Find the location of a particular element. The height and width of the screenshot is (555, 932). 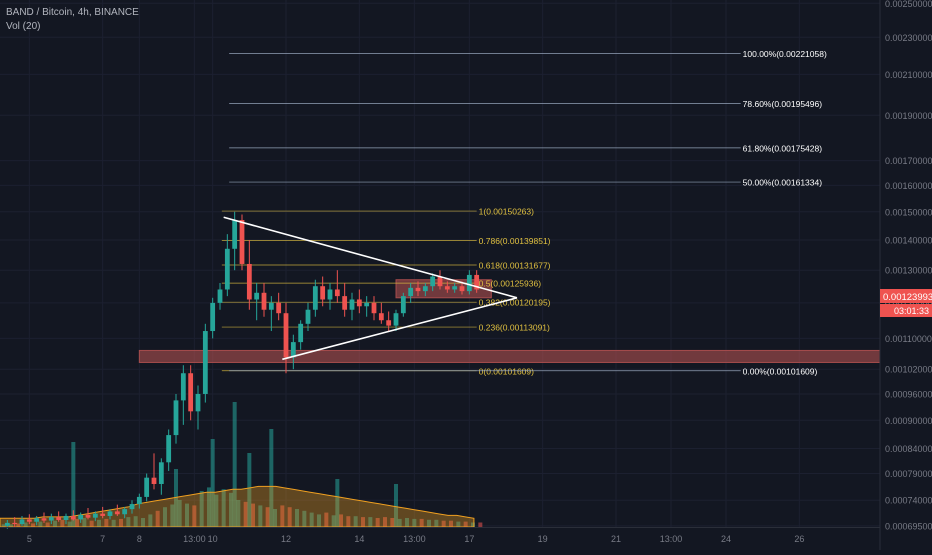

price-tag-value: 0.00123993 is located at coordinates (907, 297).